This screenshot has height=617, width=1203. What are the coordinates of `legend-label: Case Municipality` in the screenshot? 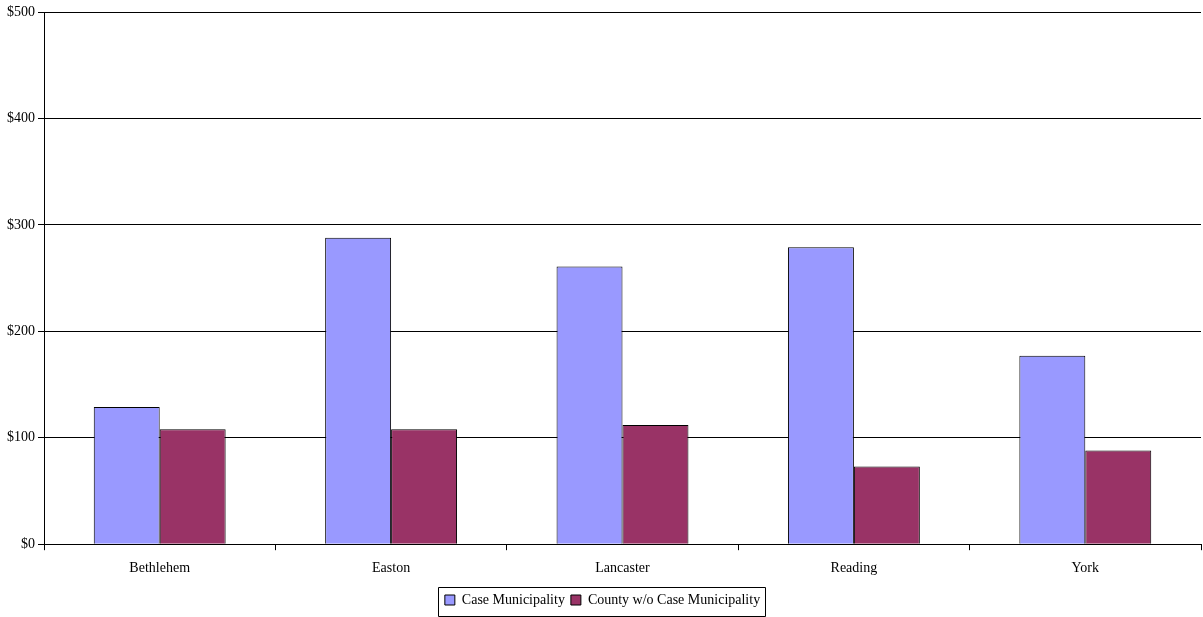 It's located at (513, 599).